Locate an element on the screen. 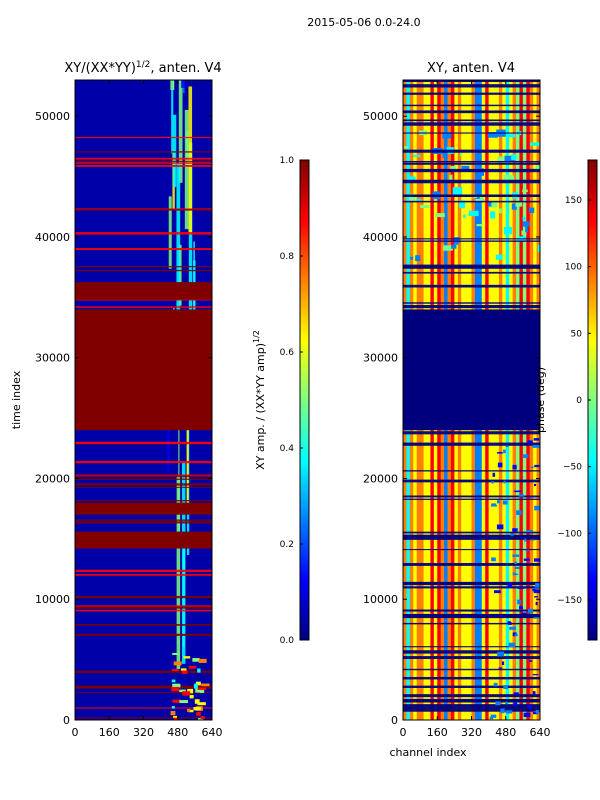  right-colorbar: phase (deg) −150 −100 −50 0 50 100 150 is located at coordinates (566, 400).